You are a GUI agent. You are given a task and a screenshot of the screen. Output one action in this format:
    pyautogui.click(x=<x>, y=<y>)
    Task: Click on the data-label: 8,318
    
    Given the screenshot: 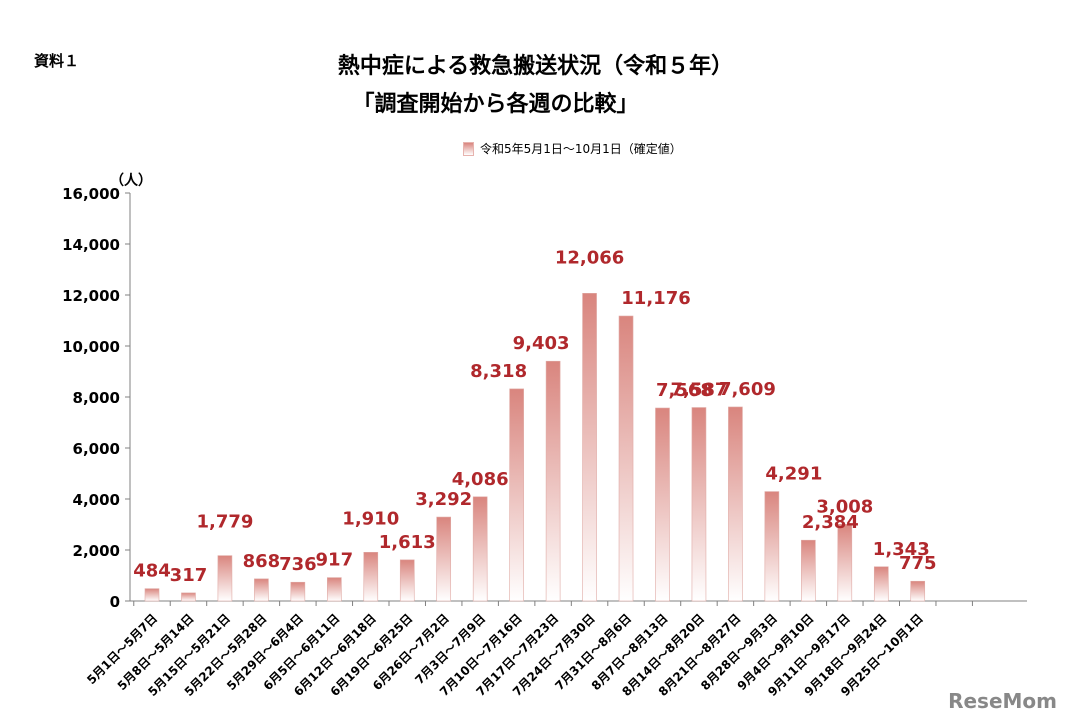 What is the action you would take?
    pyautogui.click(x=498, y=371)
    